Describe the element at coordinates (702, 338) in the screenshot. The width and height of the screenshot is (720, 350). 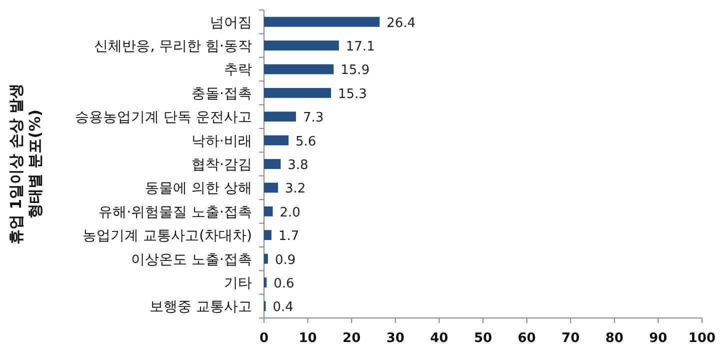
I see `x-tick-label: 100` at that location.